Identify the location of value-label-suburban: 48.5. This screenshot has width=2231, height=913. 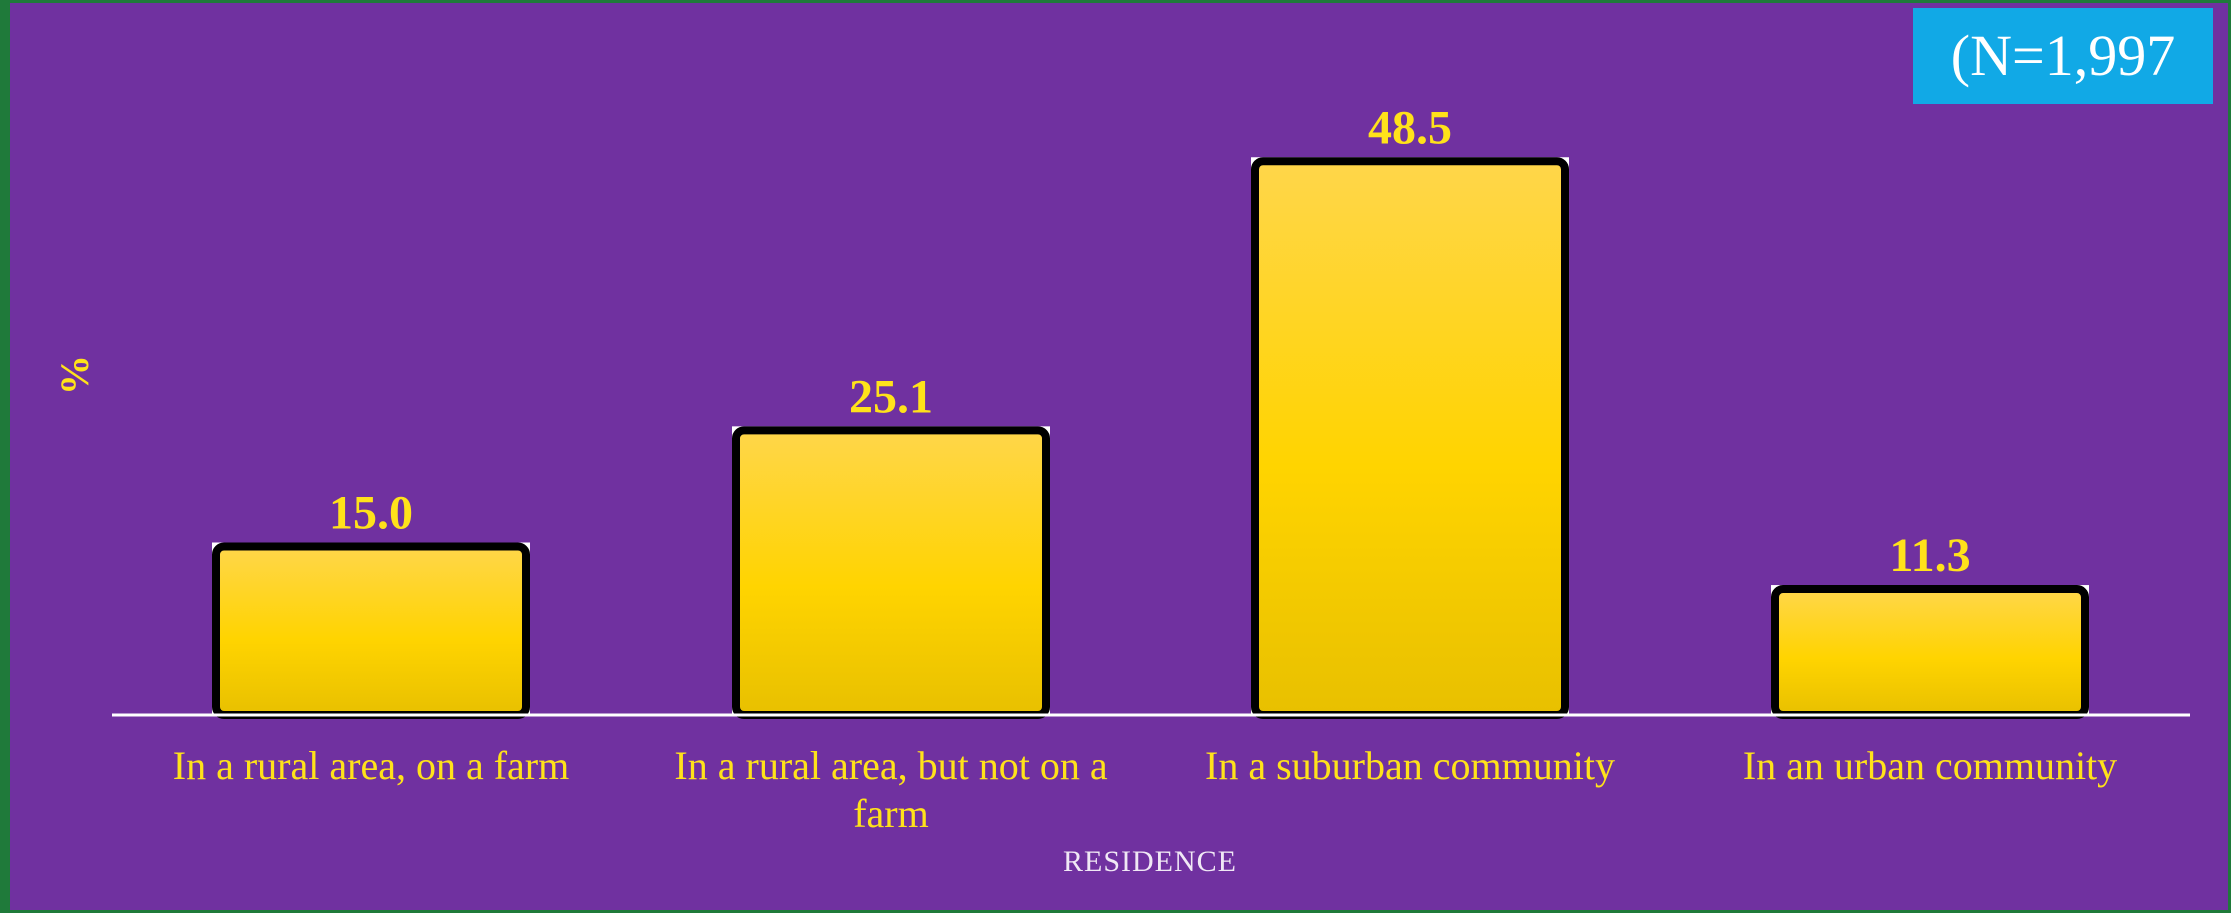
(1410, 127).